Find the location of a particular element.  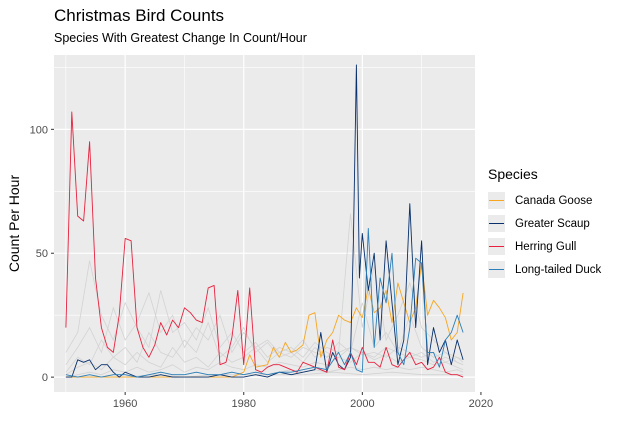

y-axis-title: Count Per Hour is located at coordinates (14, 224).